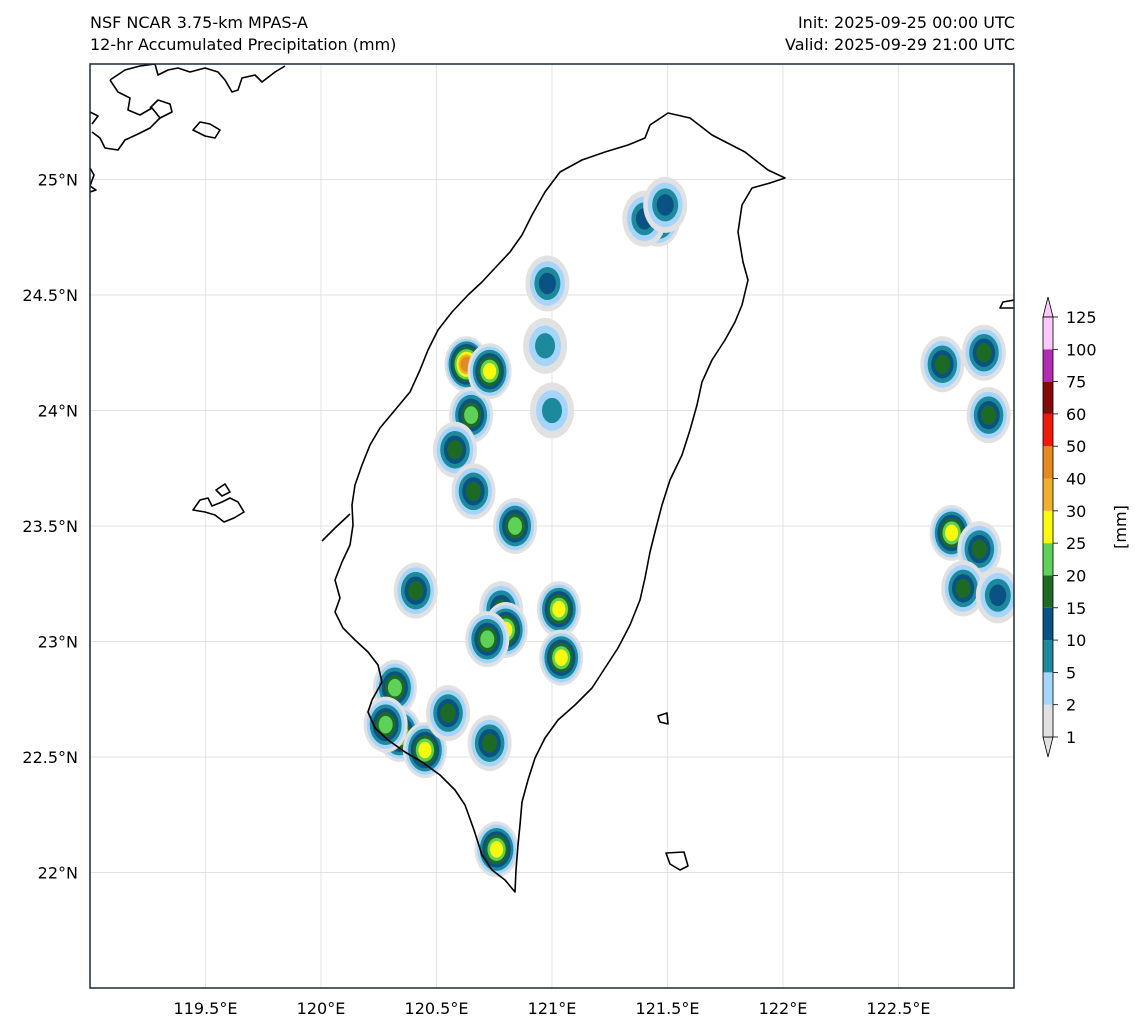  I want to click on colorbar-tick-label: 50, so click(1076, 446).